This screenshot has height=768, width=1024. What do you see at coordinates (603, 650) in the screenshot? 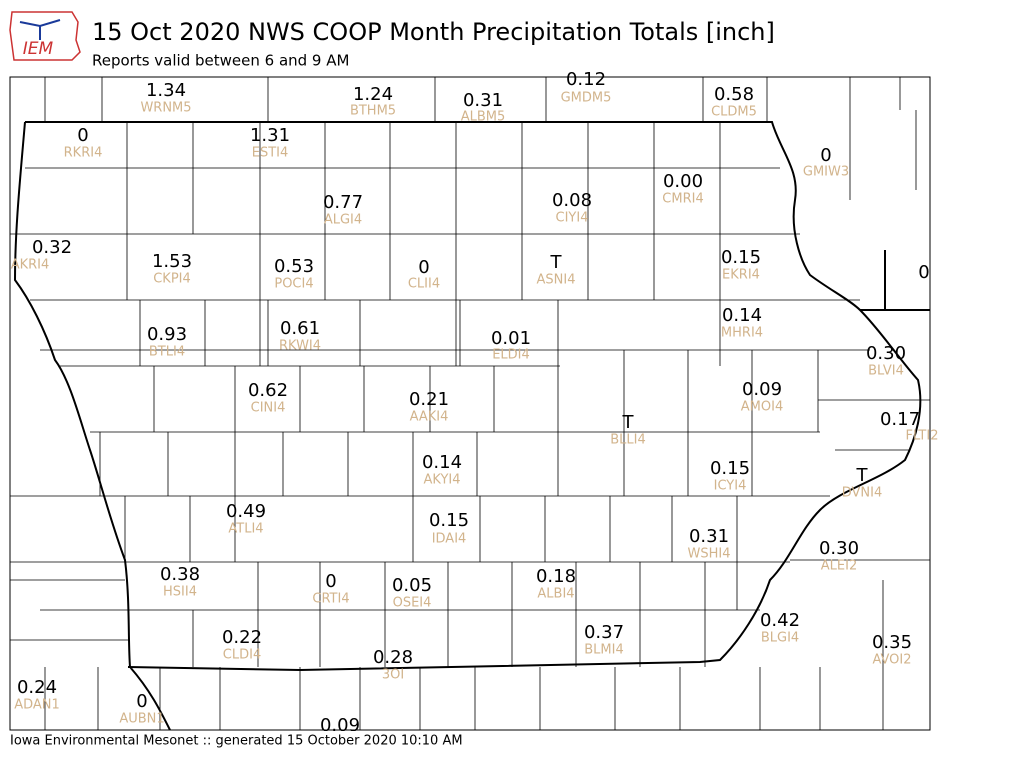
I see `station-id: BLMI4` at bounding box center [603, 650].